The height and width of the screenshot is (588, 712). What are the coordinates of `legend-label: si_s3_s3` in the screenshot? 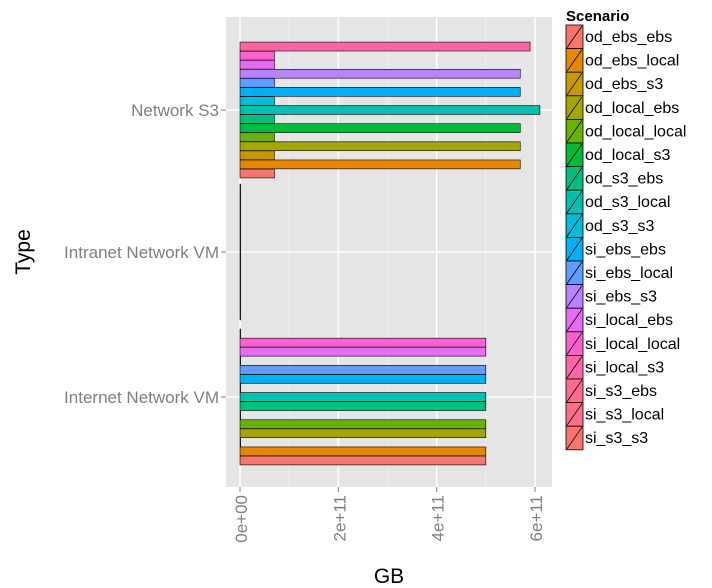 It's located at (616, 438).